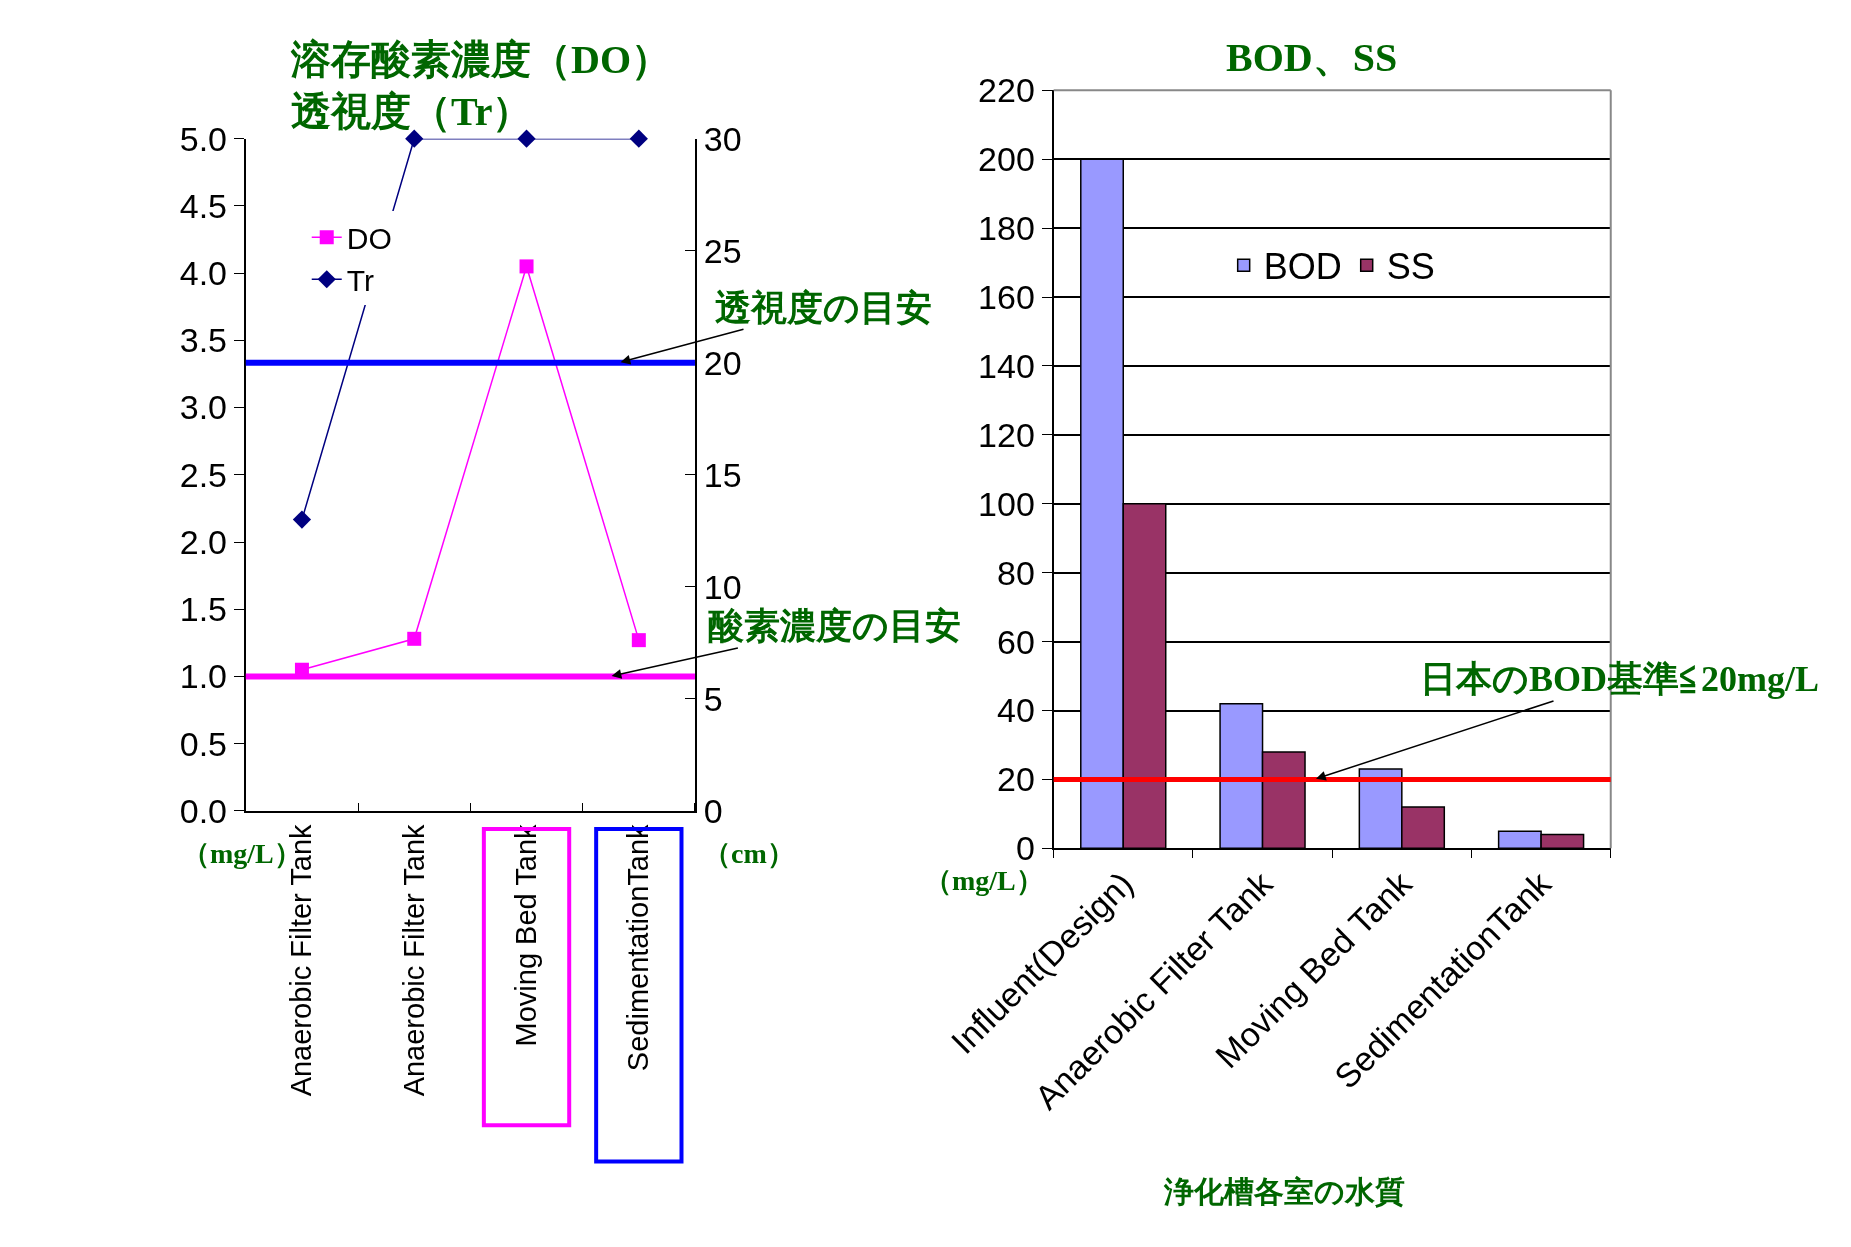  What do you see at coordinates (834, 626) in the screenshot?
I see `ref-line-label: 酸素濃度の目安` at bounding box center [834, 626].